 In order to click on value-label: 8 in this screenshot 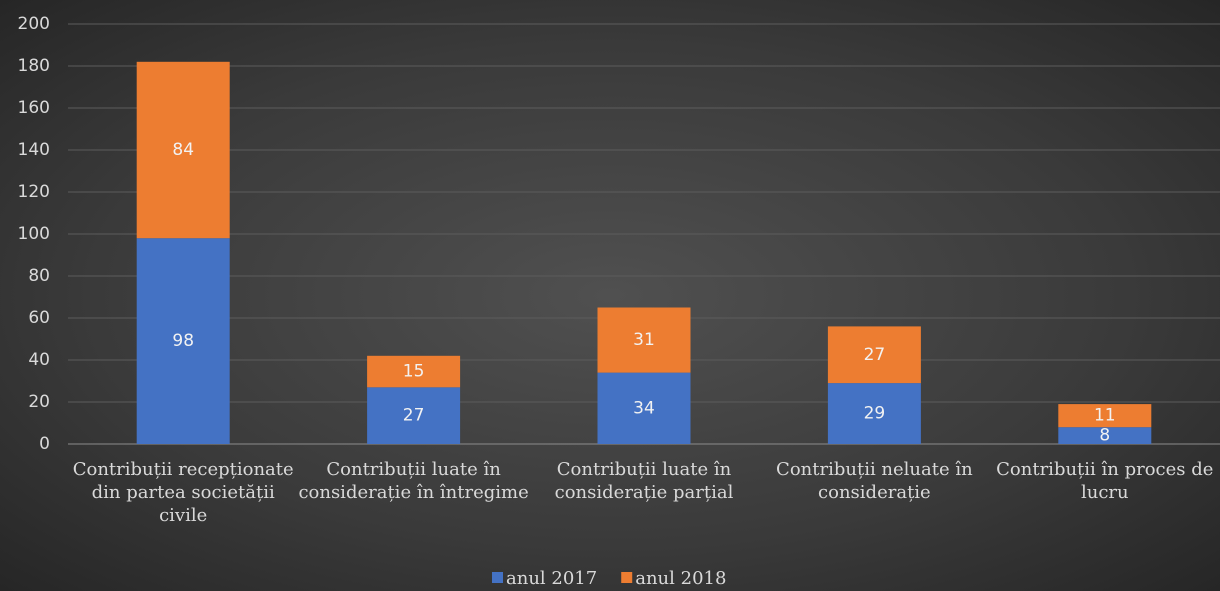, I will do `click(1104, 436)`.